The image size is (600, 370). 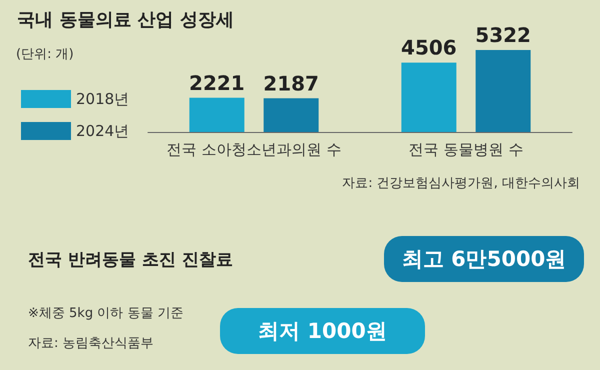 I want to click on text: 최고 6만5000원, so click(x=484, y=259).